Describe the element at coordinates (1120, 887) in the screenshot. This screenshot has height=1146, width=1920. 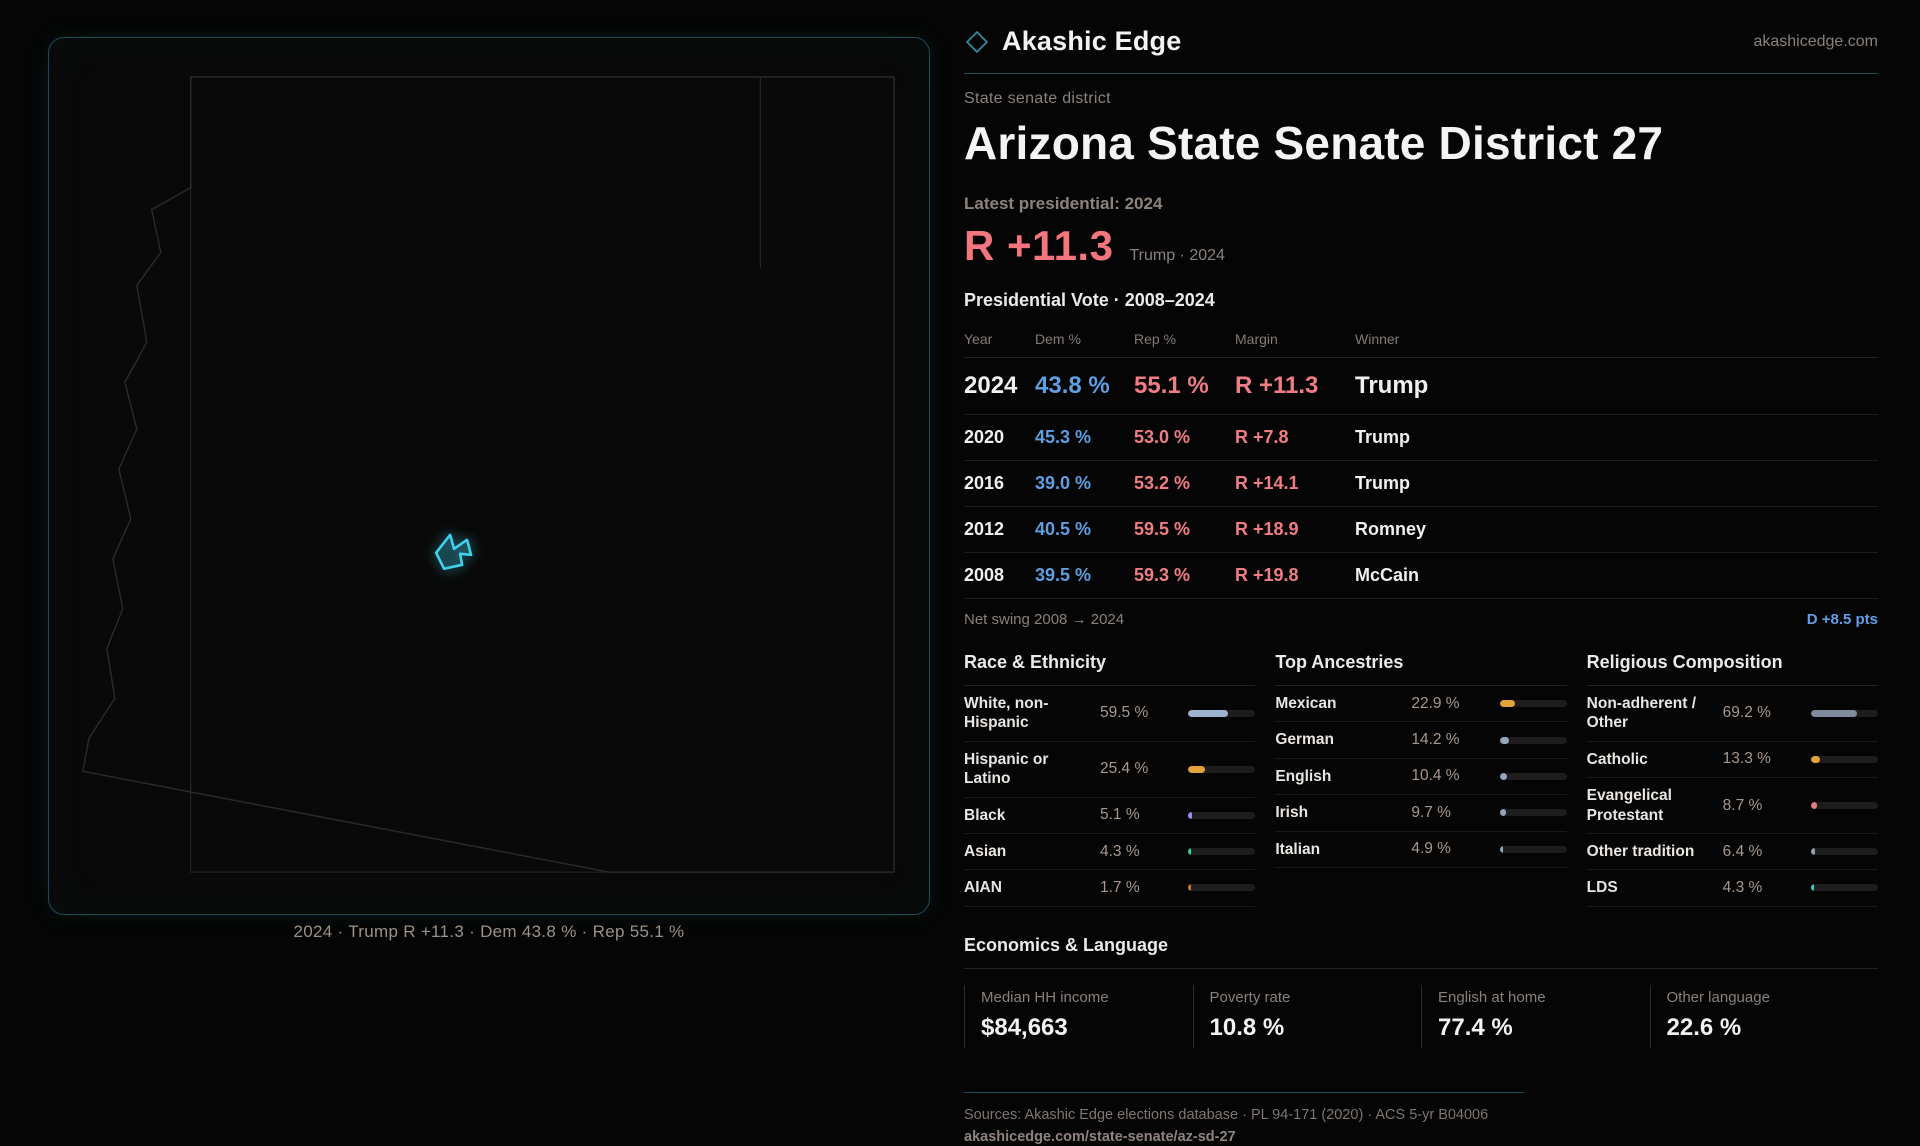
I see `stat-value: 1.7 %` at that location.